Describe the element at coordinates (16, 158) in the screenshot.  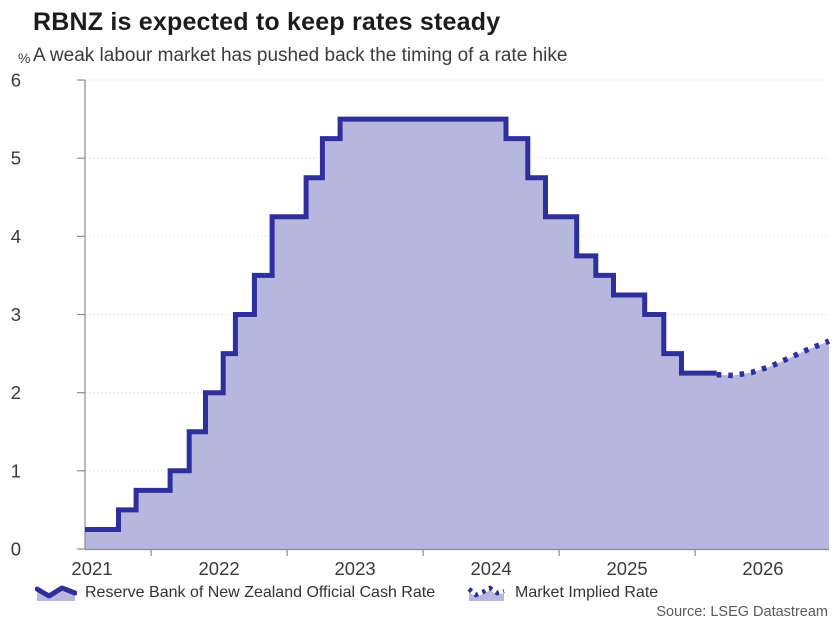
I see `y-tick-label: 5` at that location.